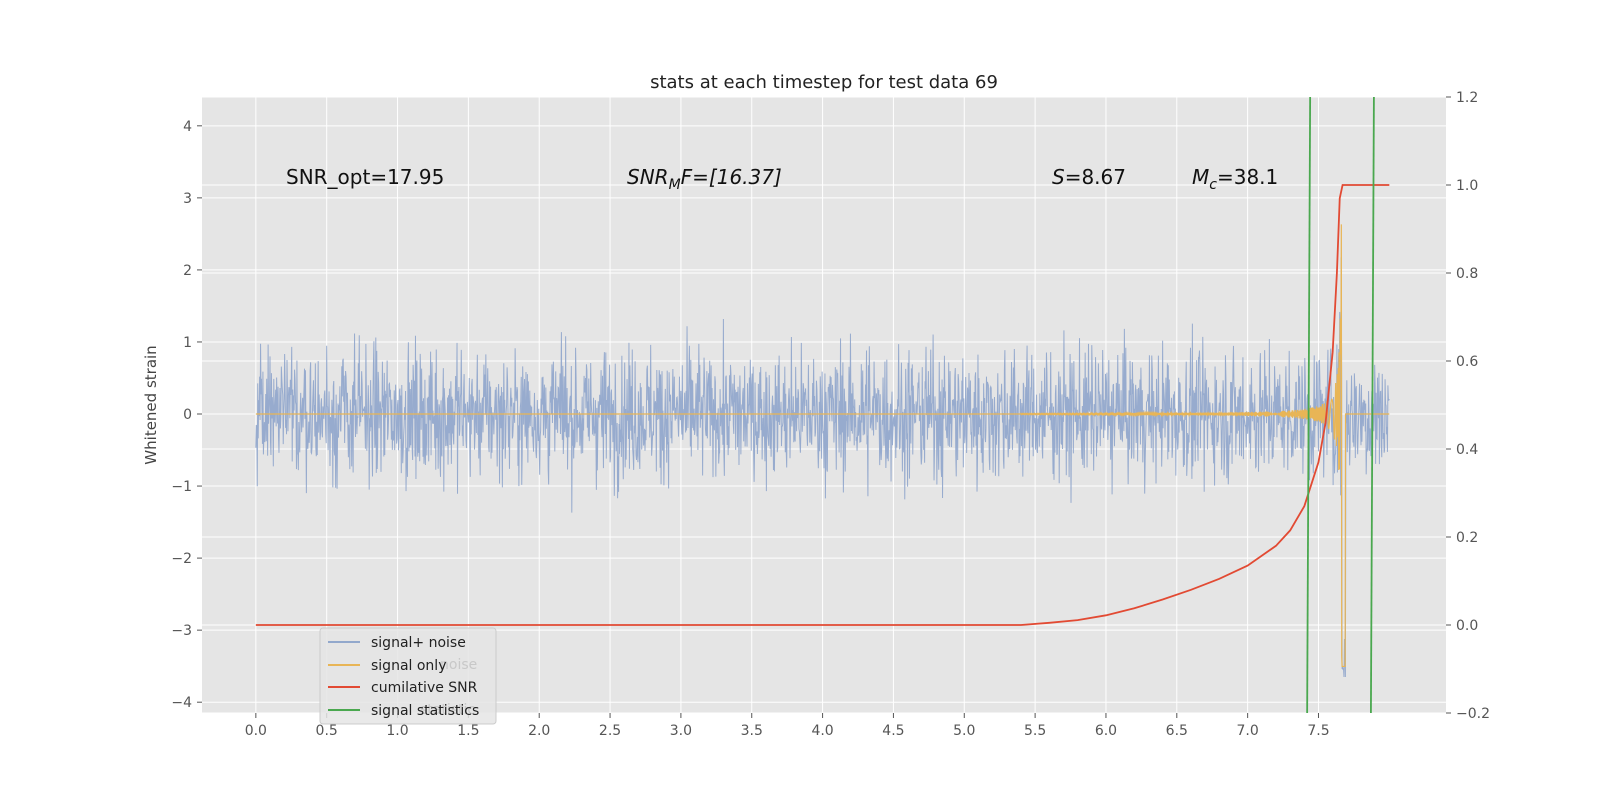 Image resolution: width=1600 pixels, height=800 pixels. What do you see at coordinates (365, 177) in the screenshot?
I see `annotation-snr-opt: SNR_opt=17.95` at bounding box center [365, 177].